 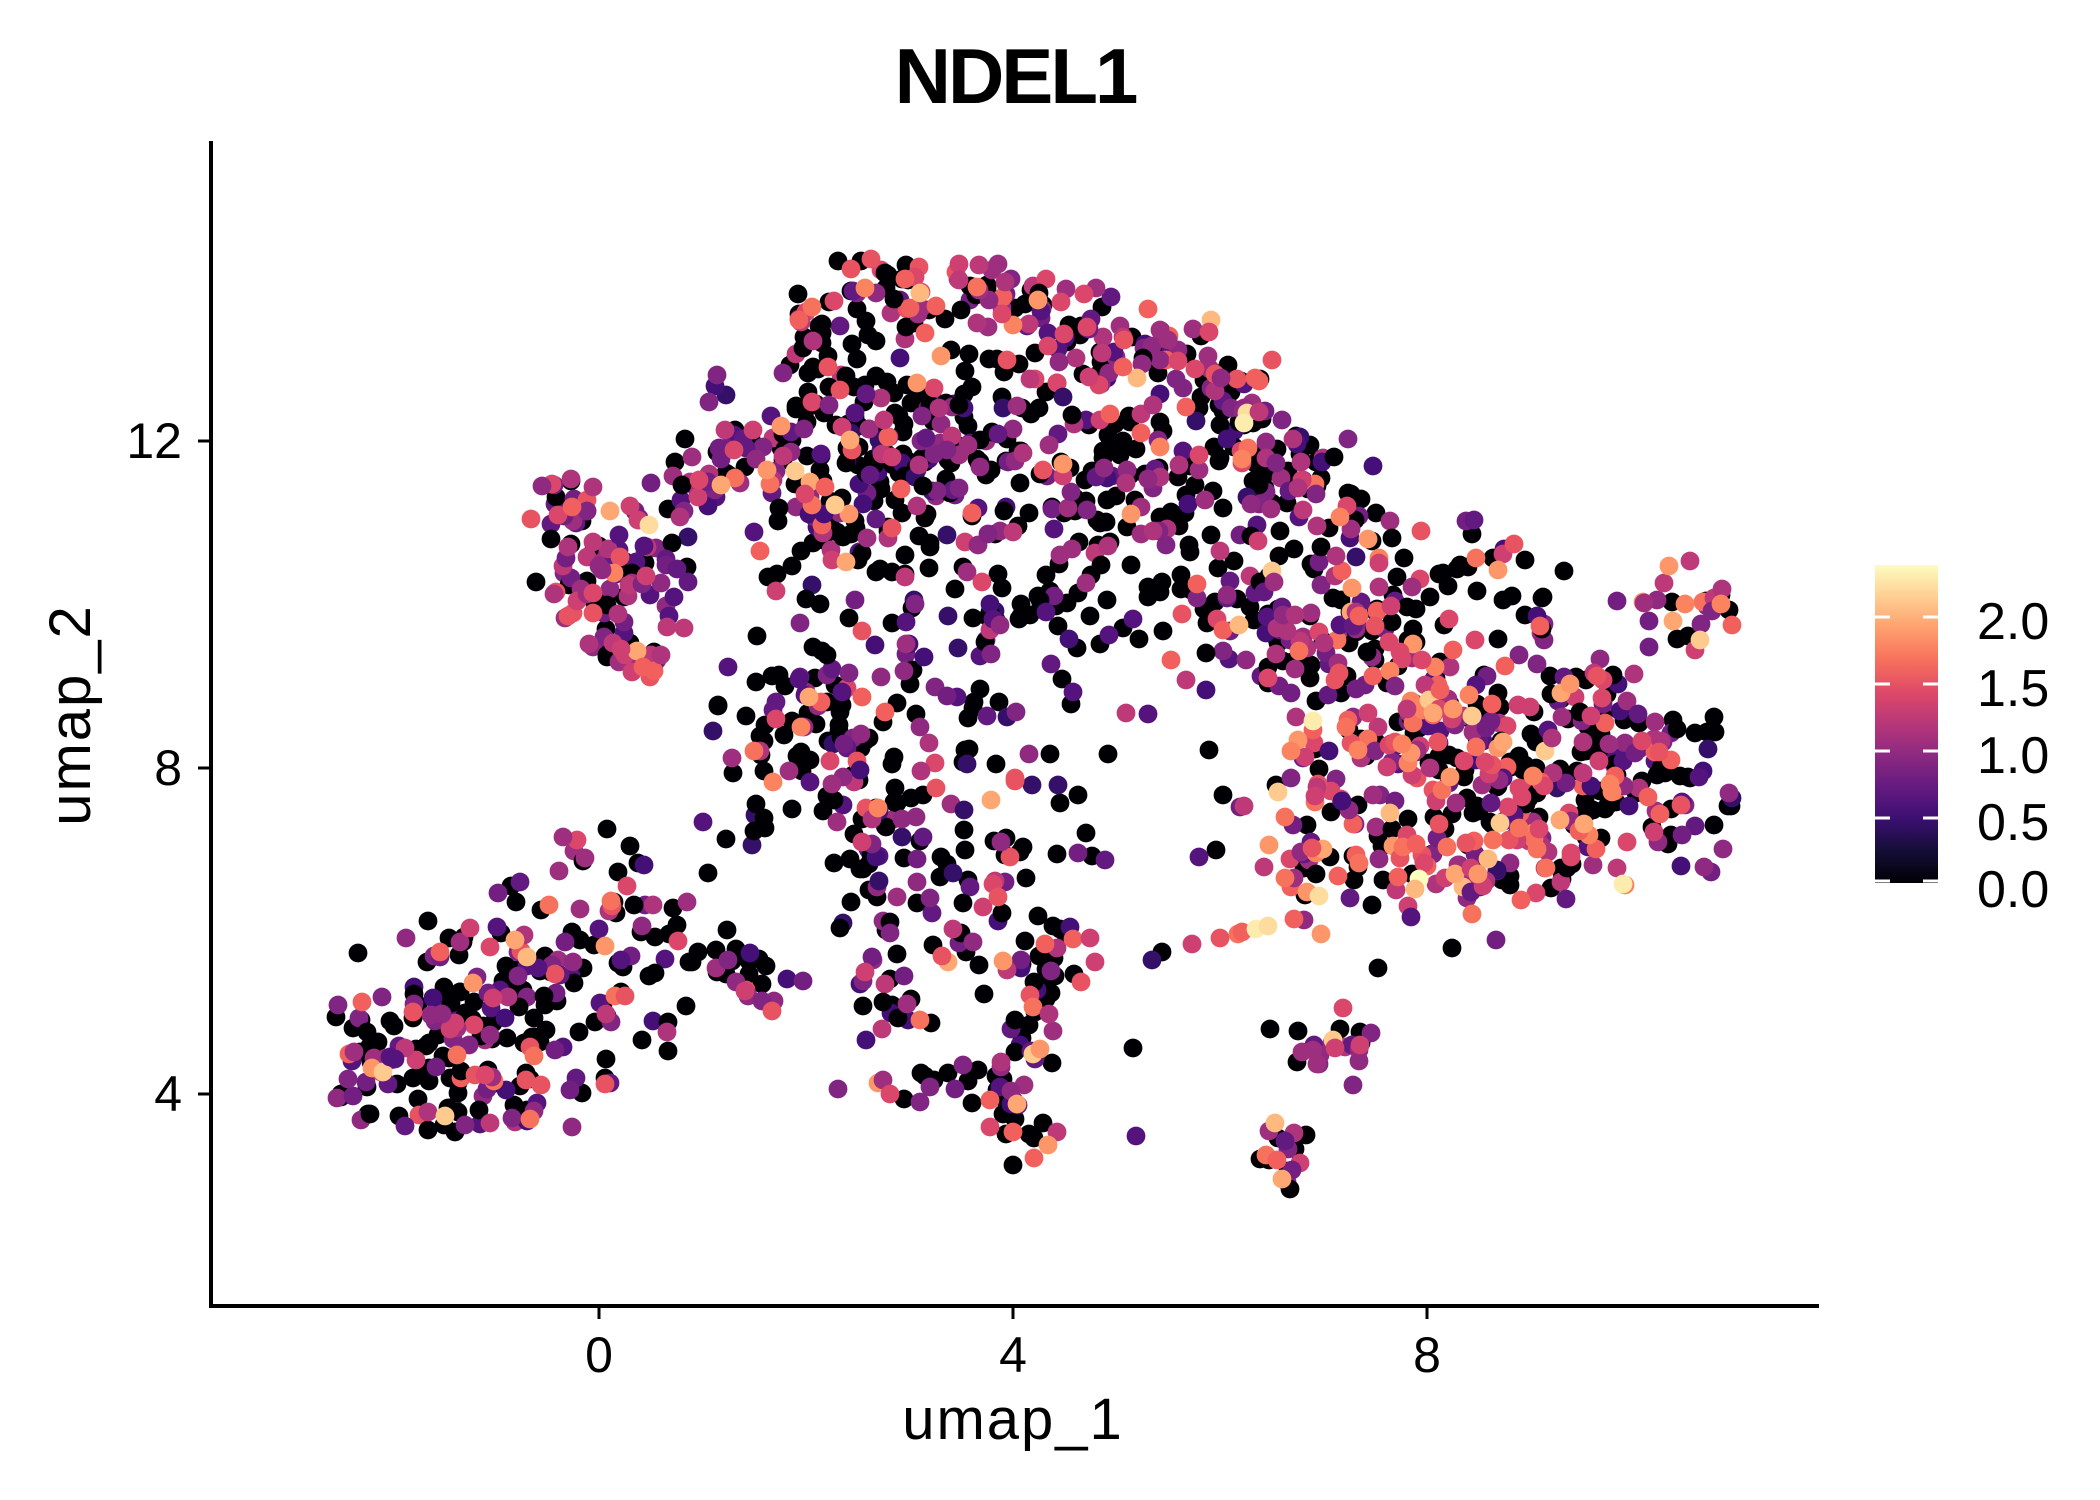 I want to click on svg-text: umap_2, so click(x=70, y=715).